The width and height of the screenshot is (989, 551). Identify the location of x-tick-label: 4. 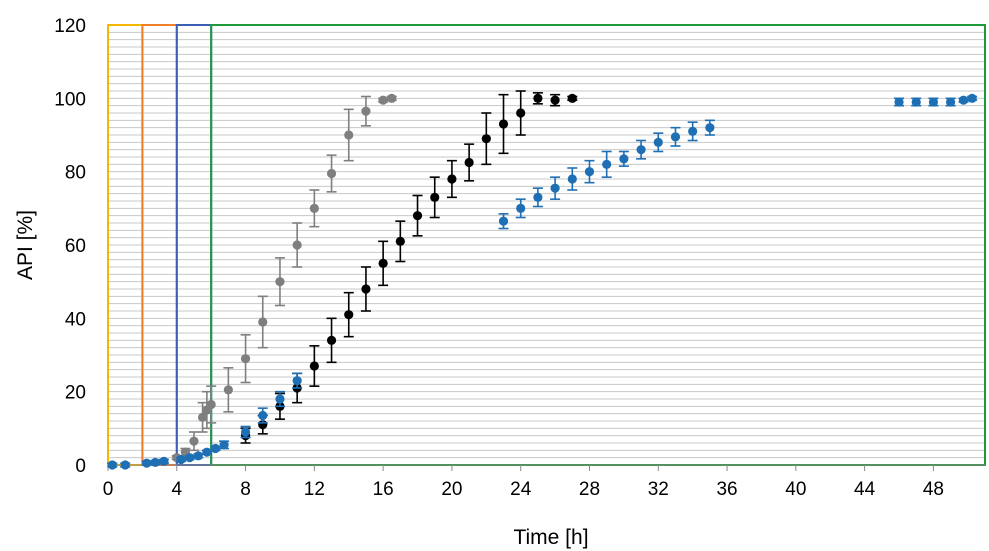
(176, 489).